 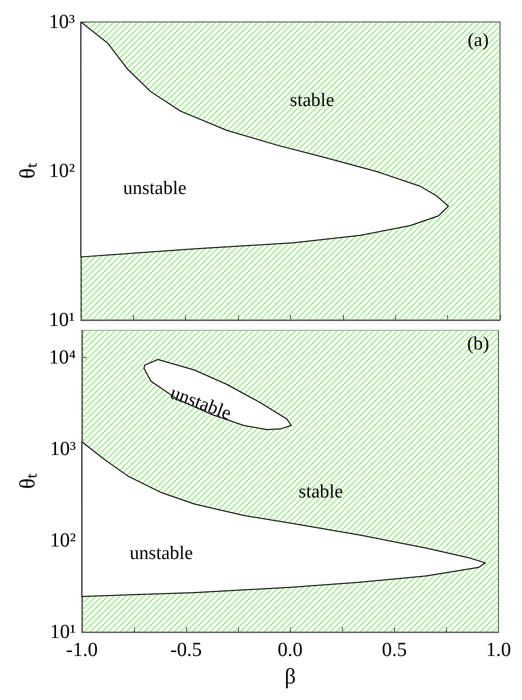 I want to click on x-axis-title: β, so click(x=290, y=676).